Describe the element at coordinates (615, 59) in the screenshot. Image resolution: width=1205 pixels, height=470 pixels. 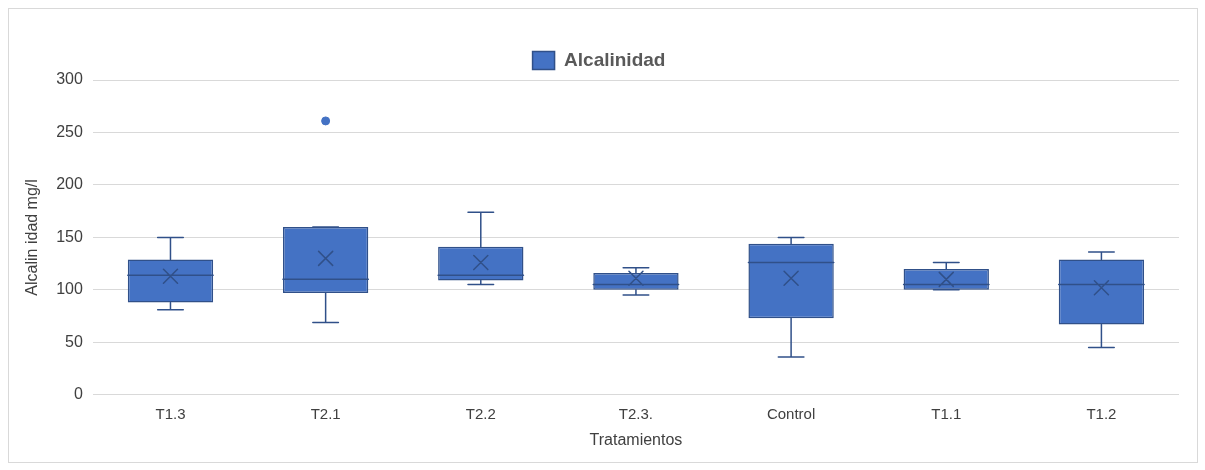
I see `legend-label: Alcalinidad` at that location.